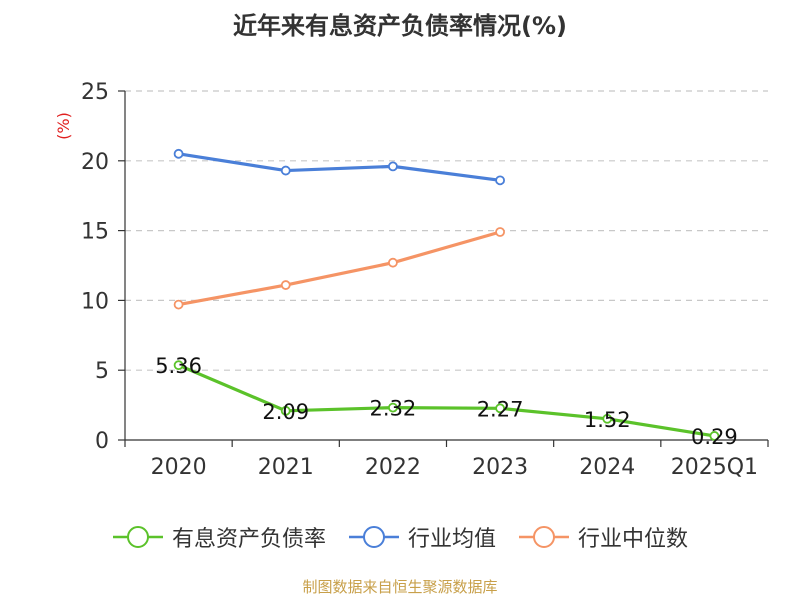  I want to click on data-label: 1.52, so click(607, 420).